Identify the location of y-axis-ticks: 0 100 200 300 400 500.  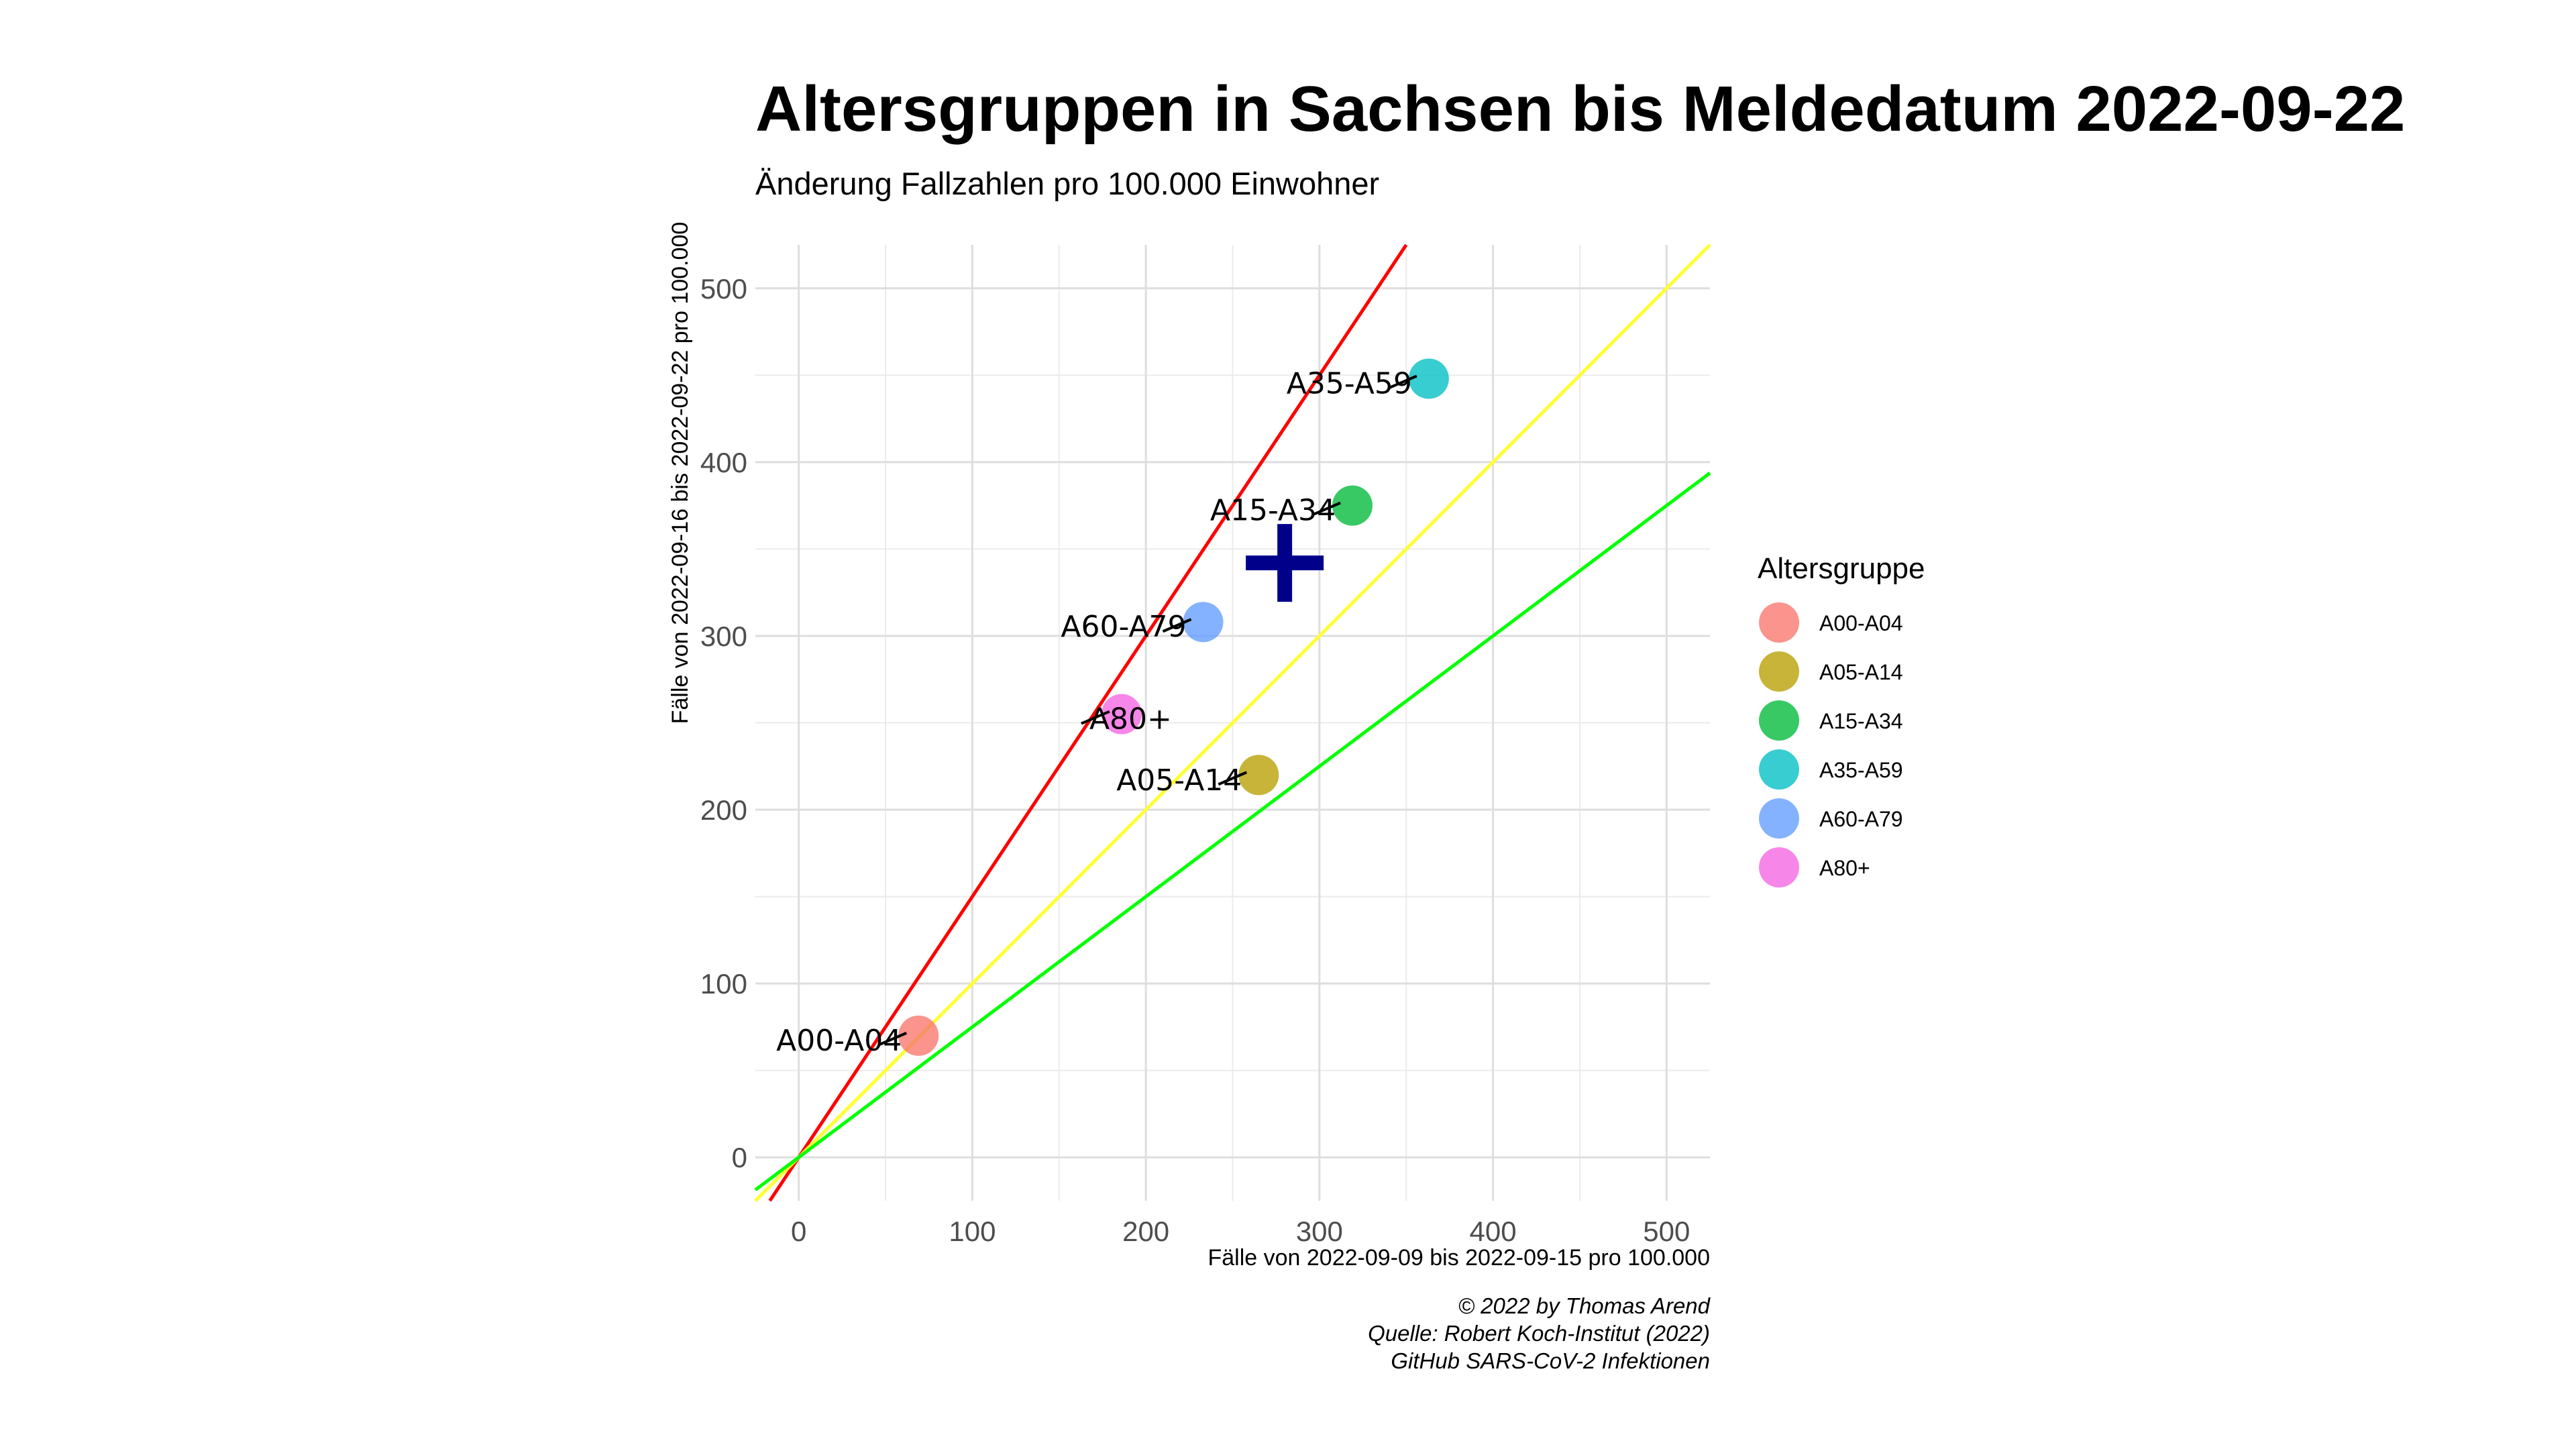
(723, 723).